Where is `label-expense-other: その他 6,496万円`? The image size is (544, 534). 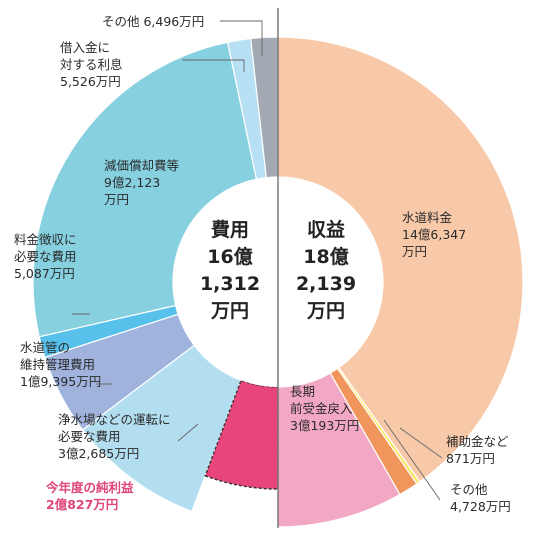
label-expense-other: その他 6,496万円 is located at coordinates (153, 21).